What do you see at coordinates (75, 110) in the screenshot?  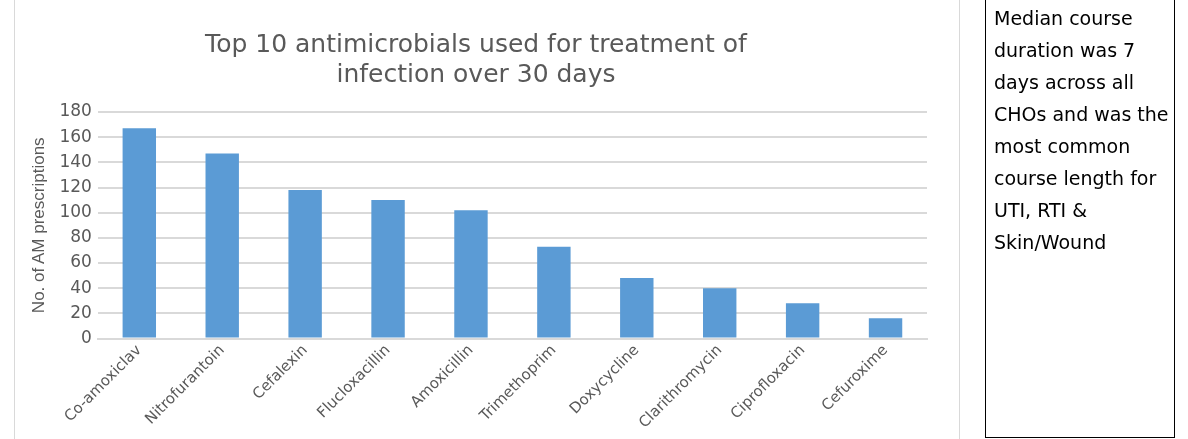 I see `y-tick-label: 180` at bounding box center [75, 110].